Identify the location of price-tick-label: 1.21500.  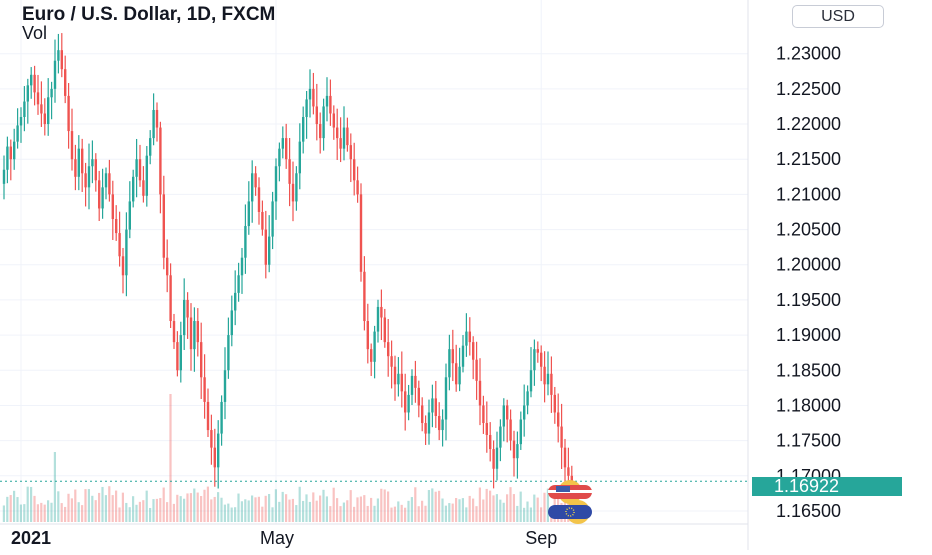
(808, 159).